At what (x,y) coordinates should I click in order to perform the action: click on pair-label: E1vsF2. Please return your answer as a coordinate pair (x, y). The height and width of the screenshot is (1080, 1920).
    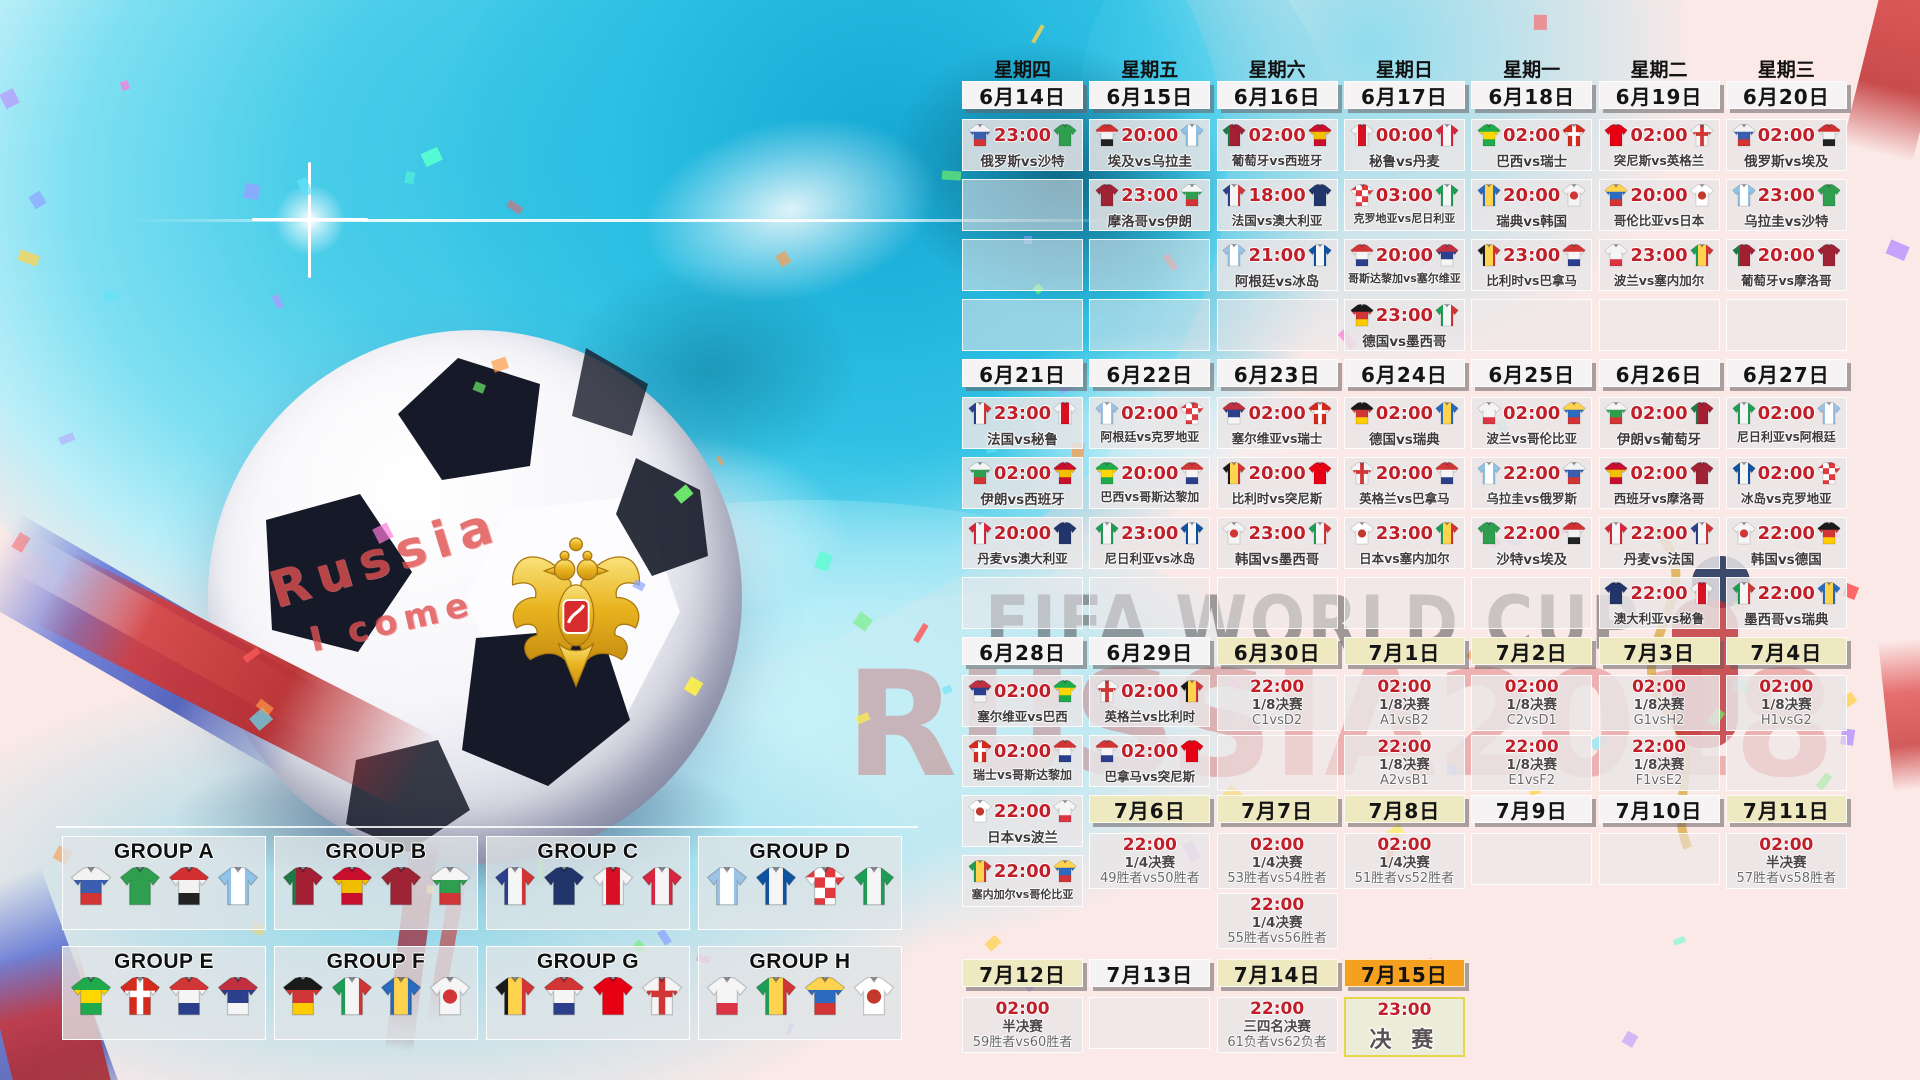
    Looking at the image, I should click on (1532, 781).